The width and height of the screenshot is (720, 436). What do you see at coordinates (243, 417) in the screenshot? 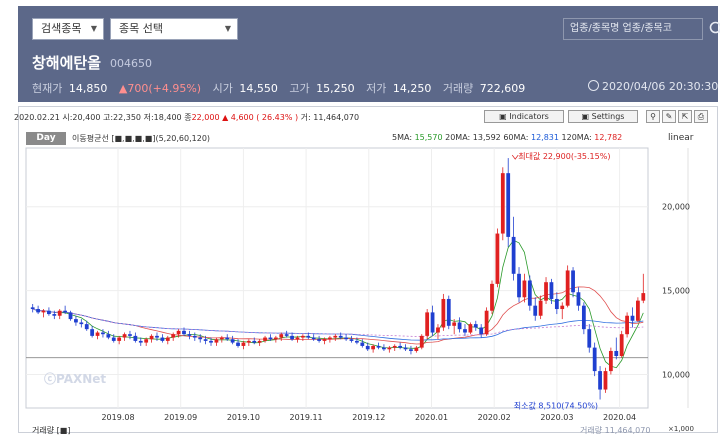
I see `x-tick-label: 2019.10` at bounding box center [243, 417].